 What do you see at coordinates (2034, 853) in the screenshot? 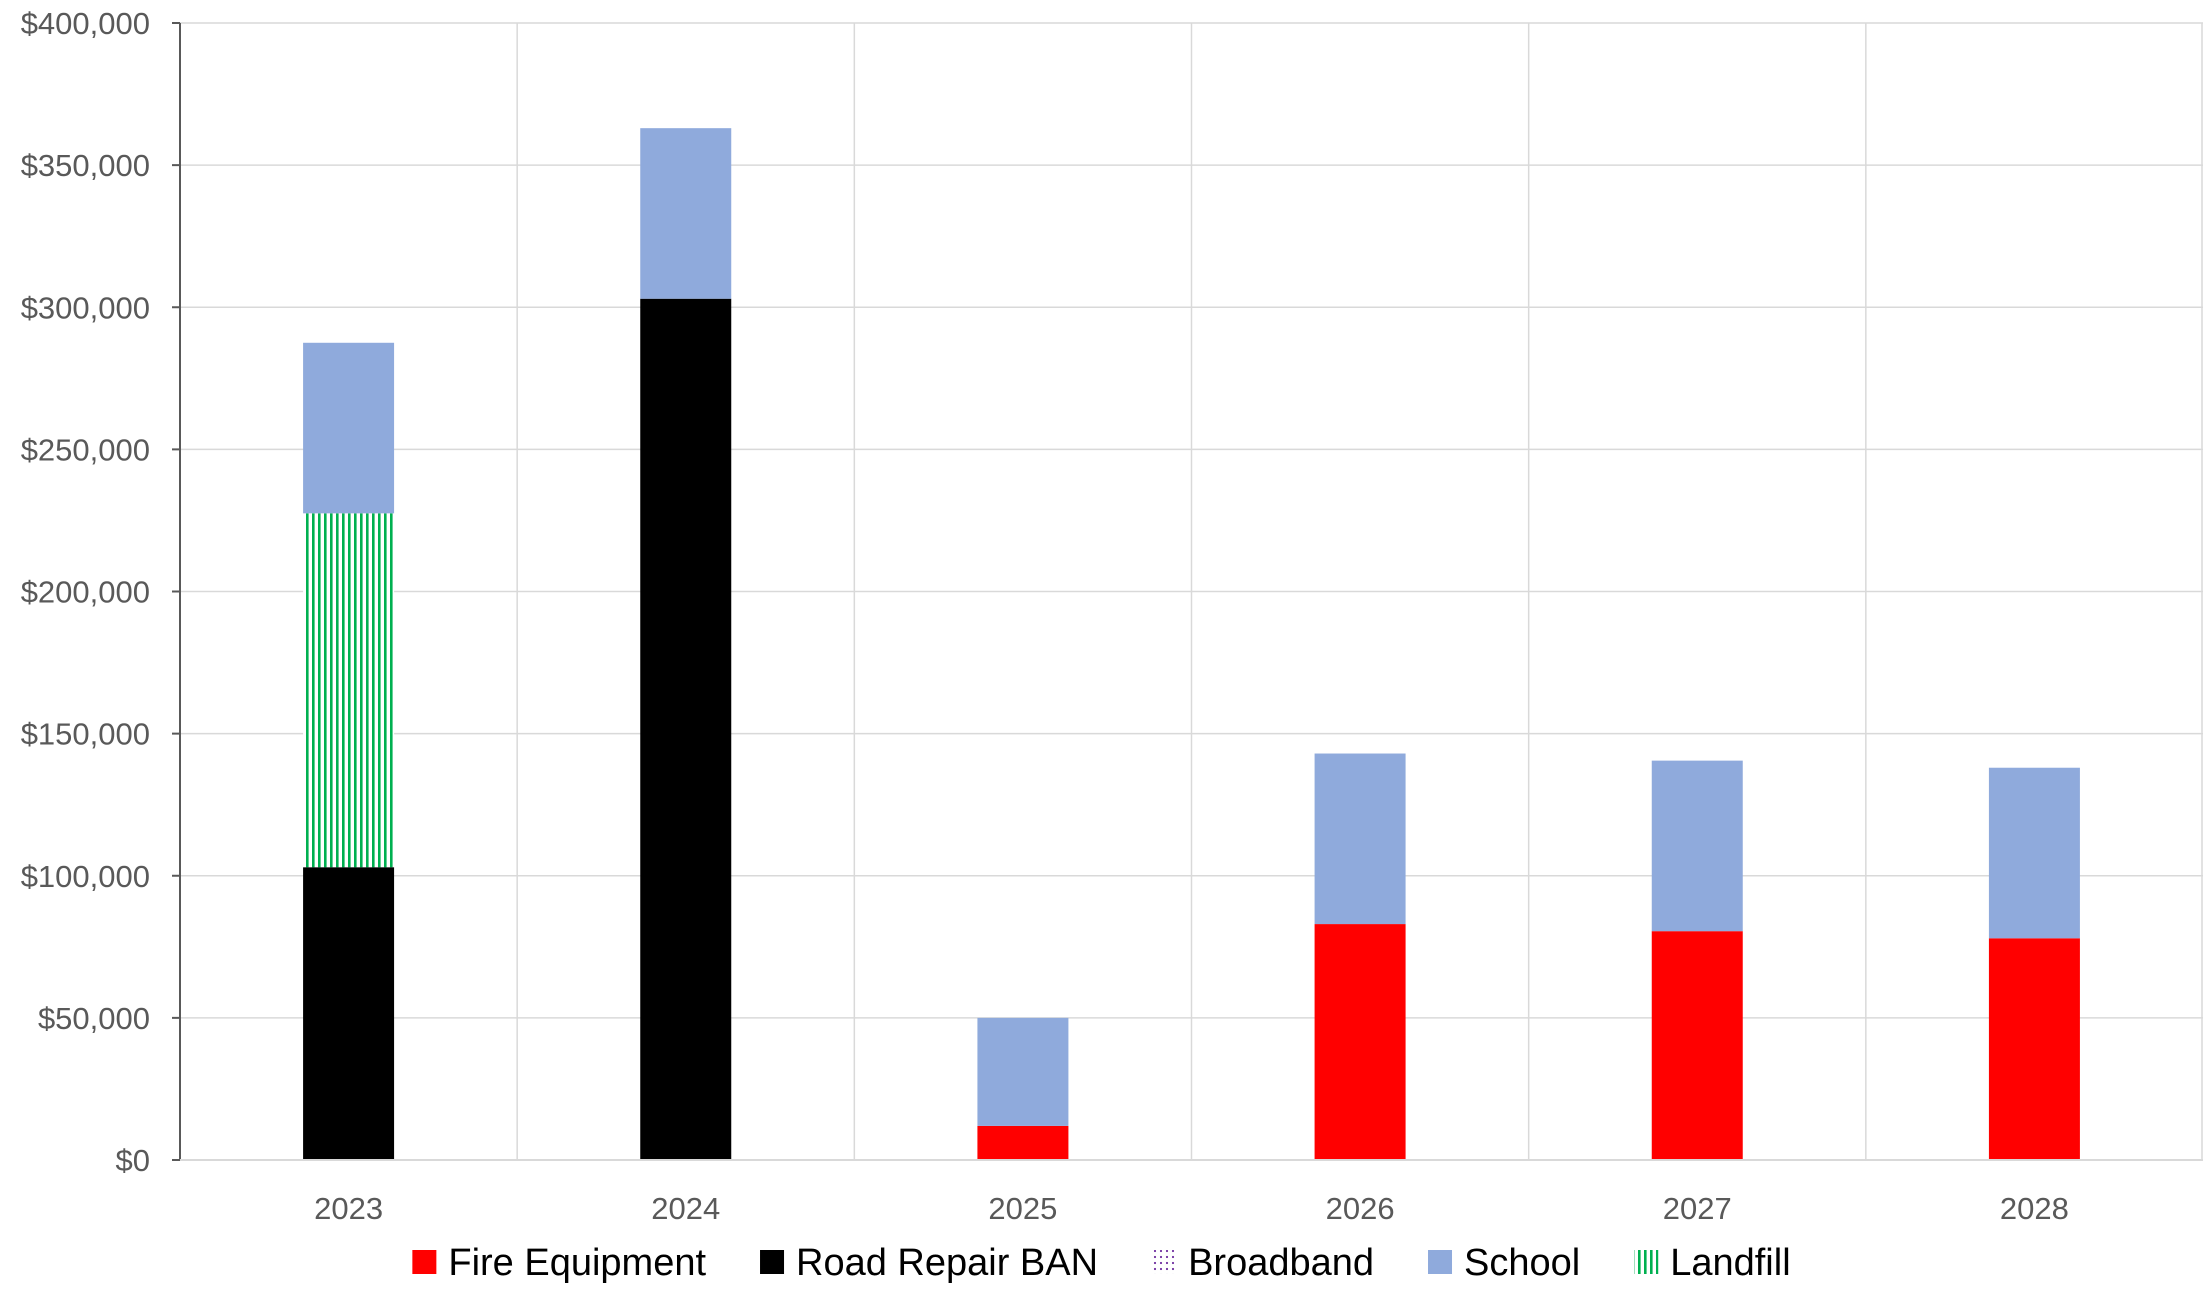
I see `bar-school-2028` at bounding box center [2034, 853].